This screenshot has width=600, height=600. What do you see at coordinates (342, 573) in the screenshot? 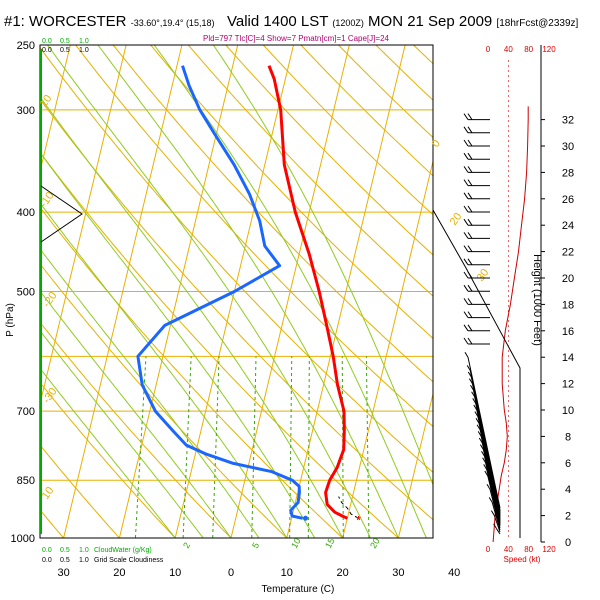
I see `temperature-tick-label: 20` at bounding box center [342, 573].